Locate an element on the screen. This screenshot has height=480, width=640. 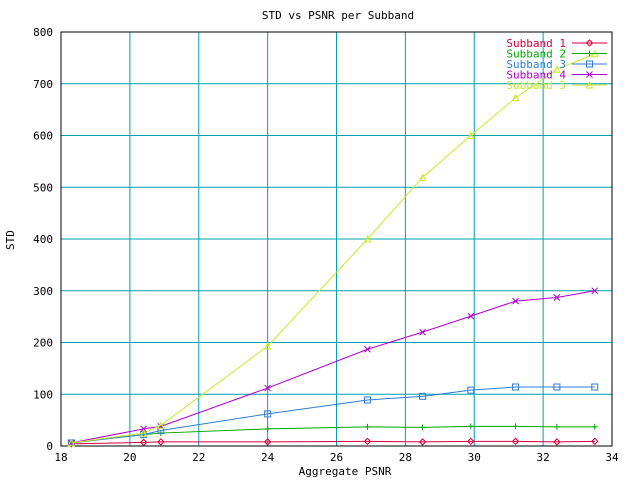
y-tick-label: 200 is located at coordinates (43, 343).